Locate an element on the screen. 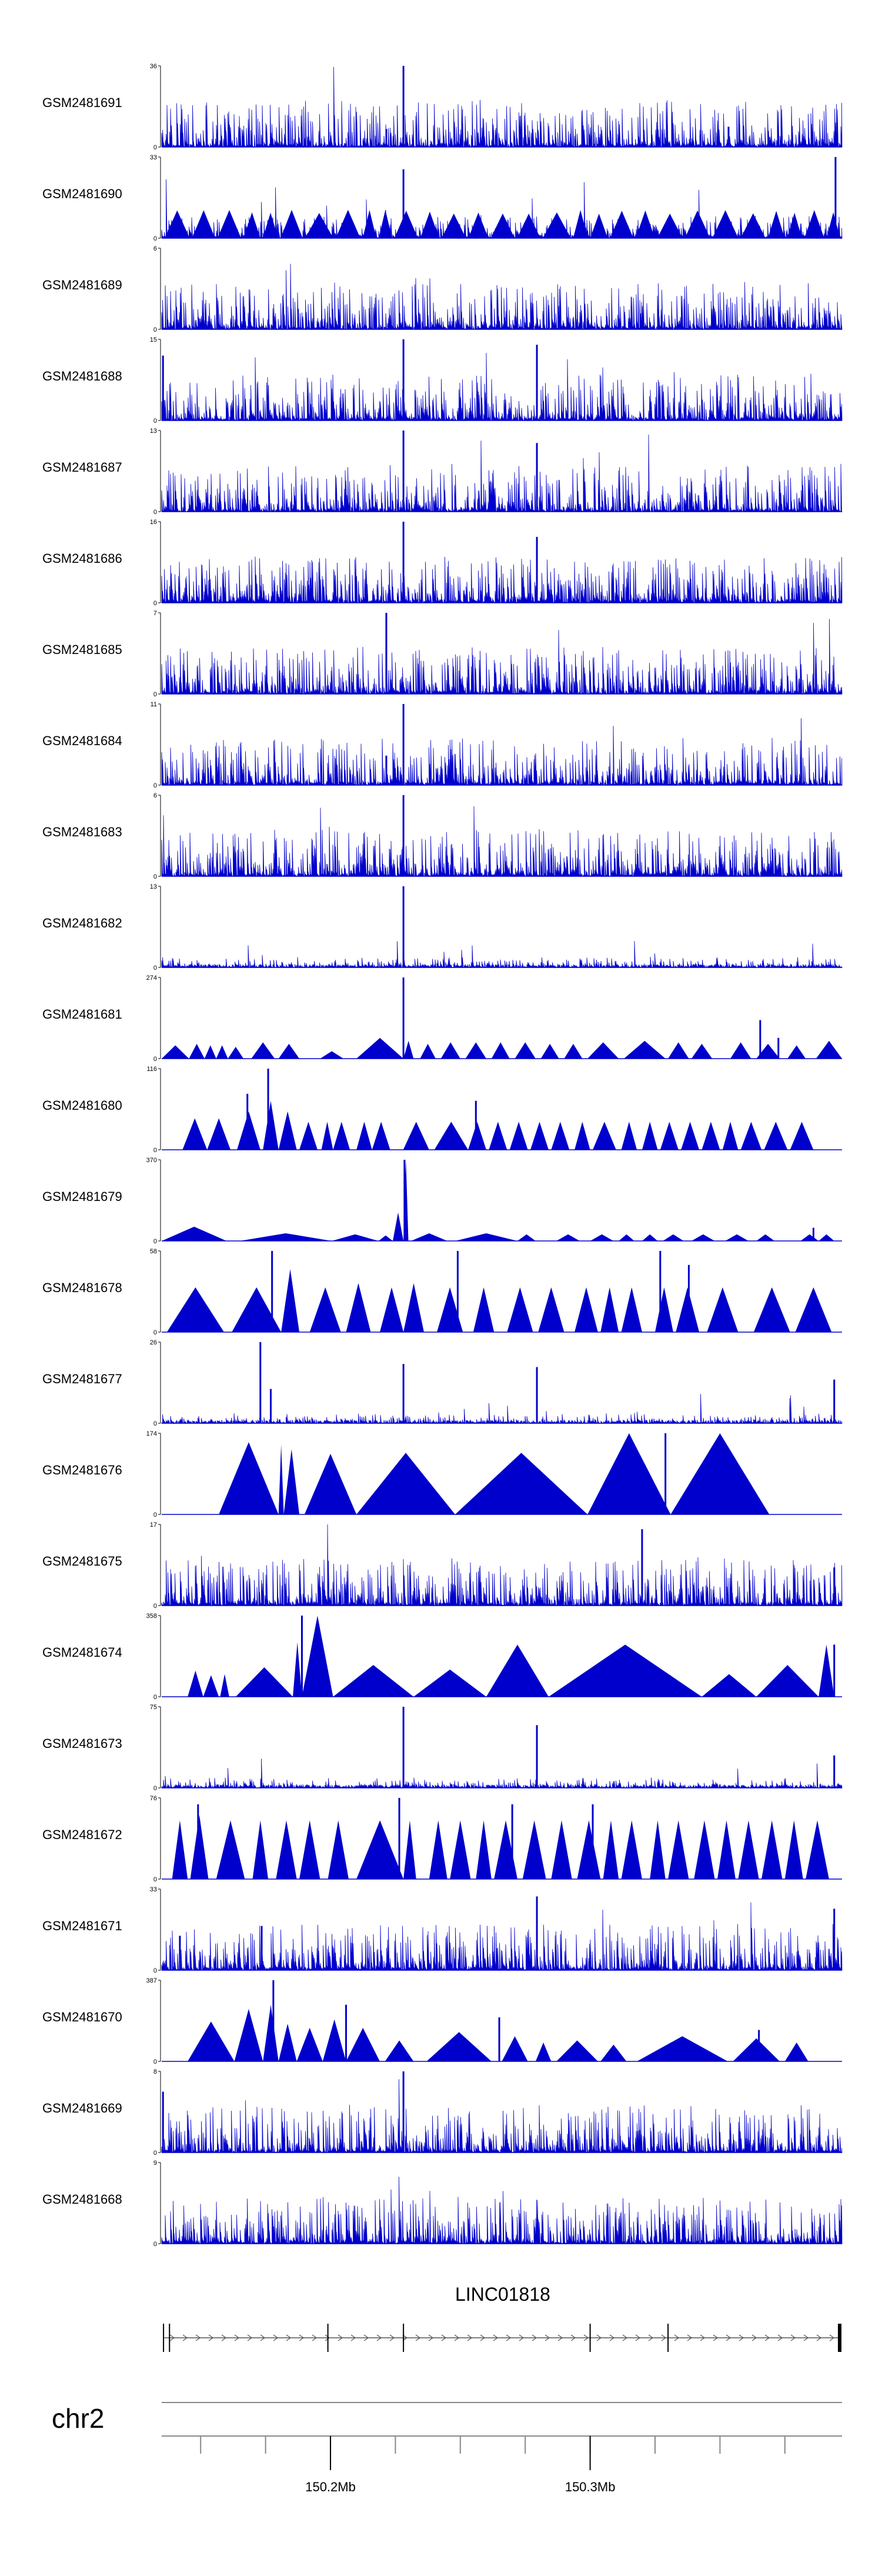 The height and width of the screenshot is (2576, 882). track-GSM2481669: GSM2481669 8 0 is located at coordinates (442, 2112).